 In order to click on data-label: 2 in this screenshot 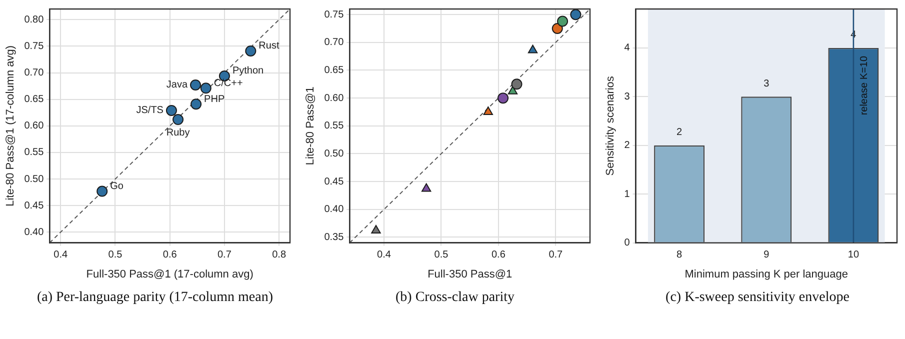, I will do `click(679, 132)`.